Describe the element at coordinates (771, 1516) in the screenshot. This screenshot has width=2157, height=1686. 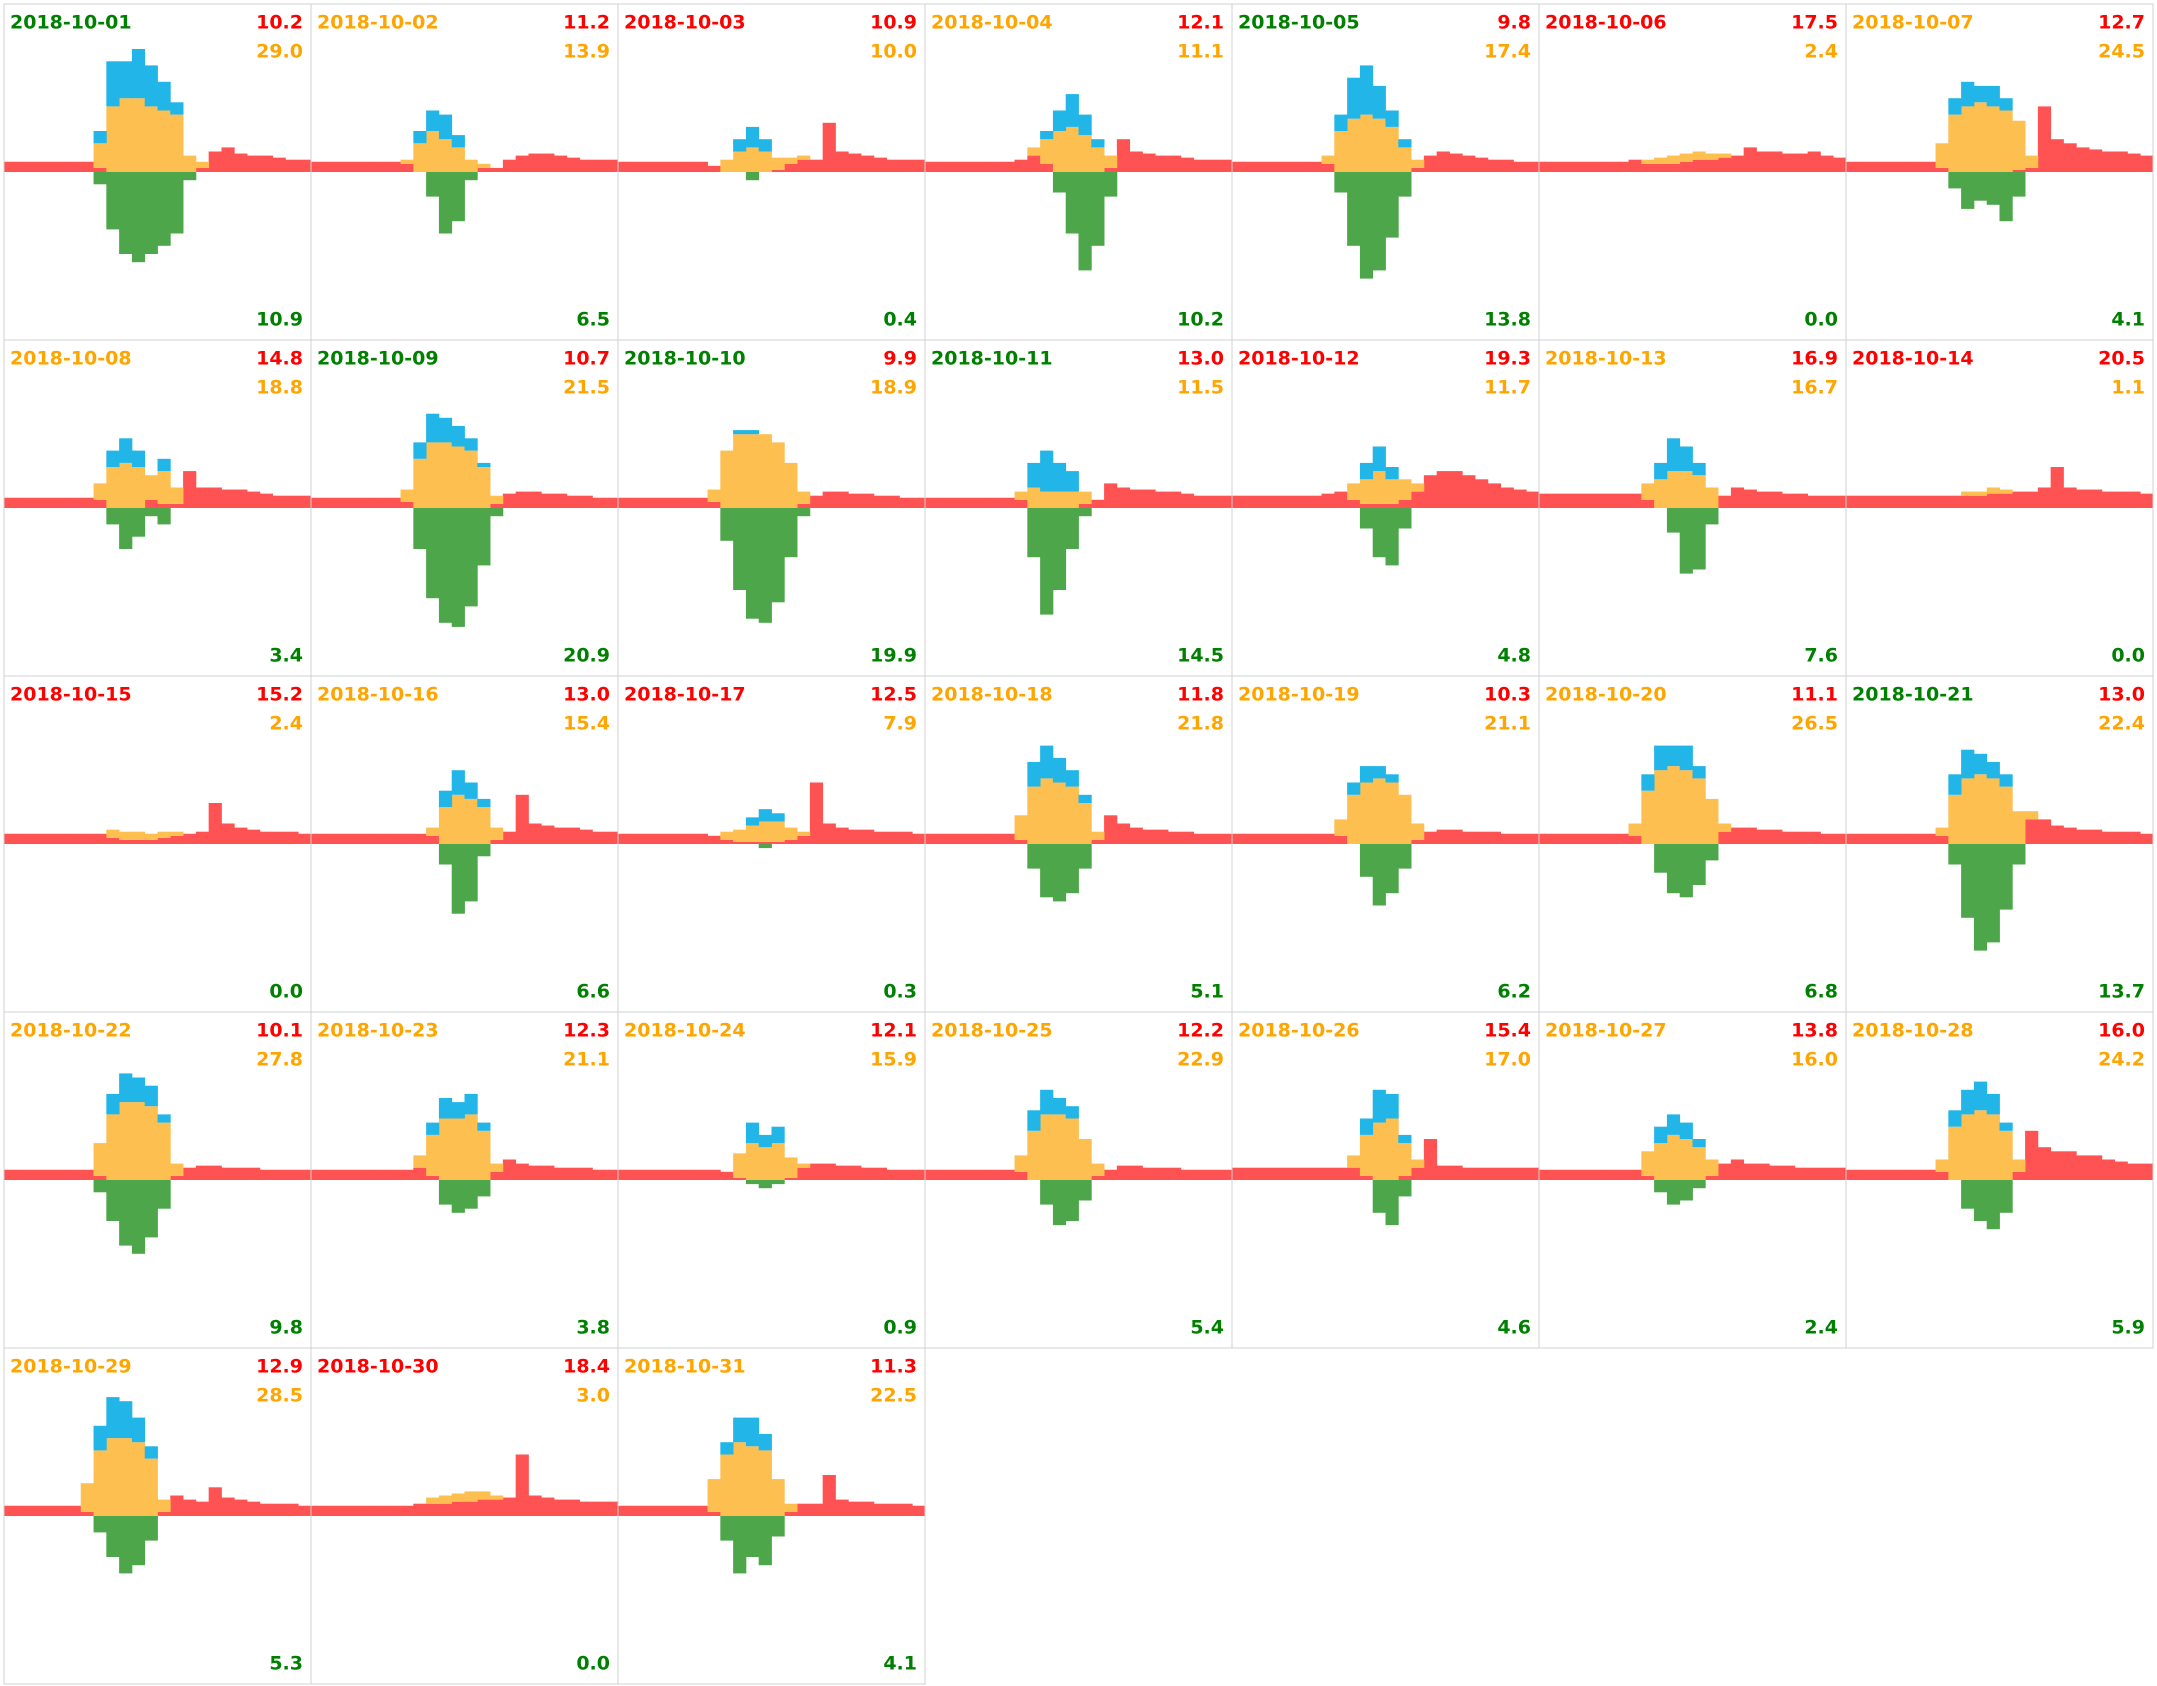
I see `panel-border` at that location.